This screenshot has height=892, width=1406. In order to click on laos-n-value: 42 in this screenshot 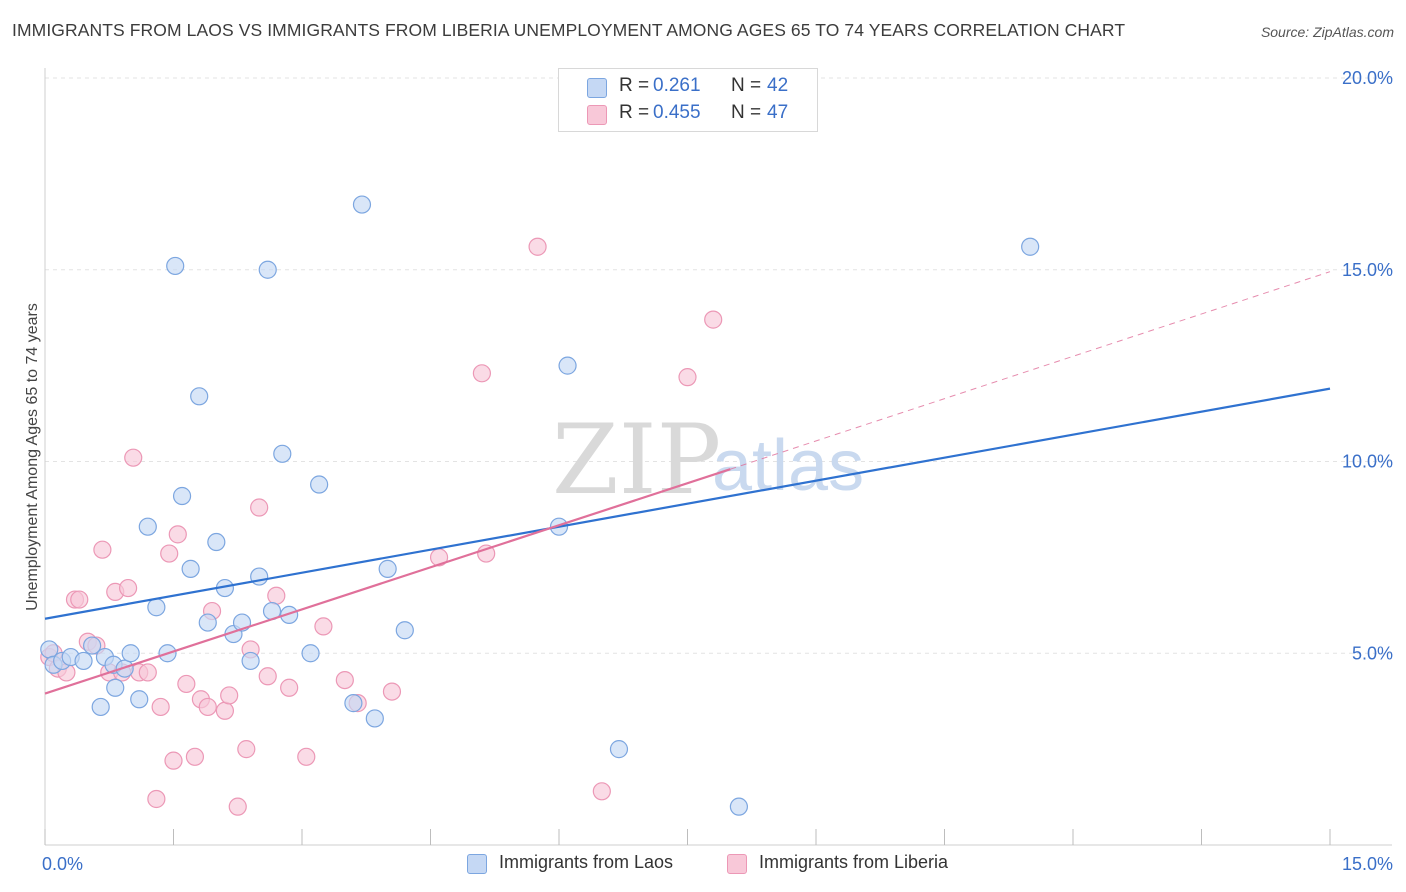, I will do `click(778, 85)`.